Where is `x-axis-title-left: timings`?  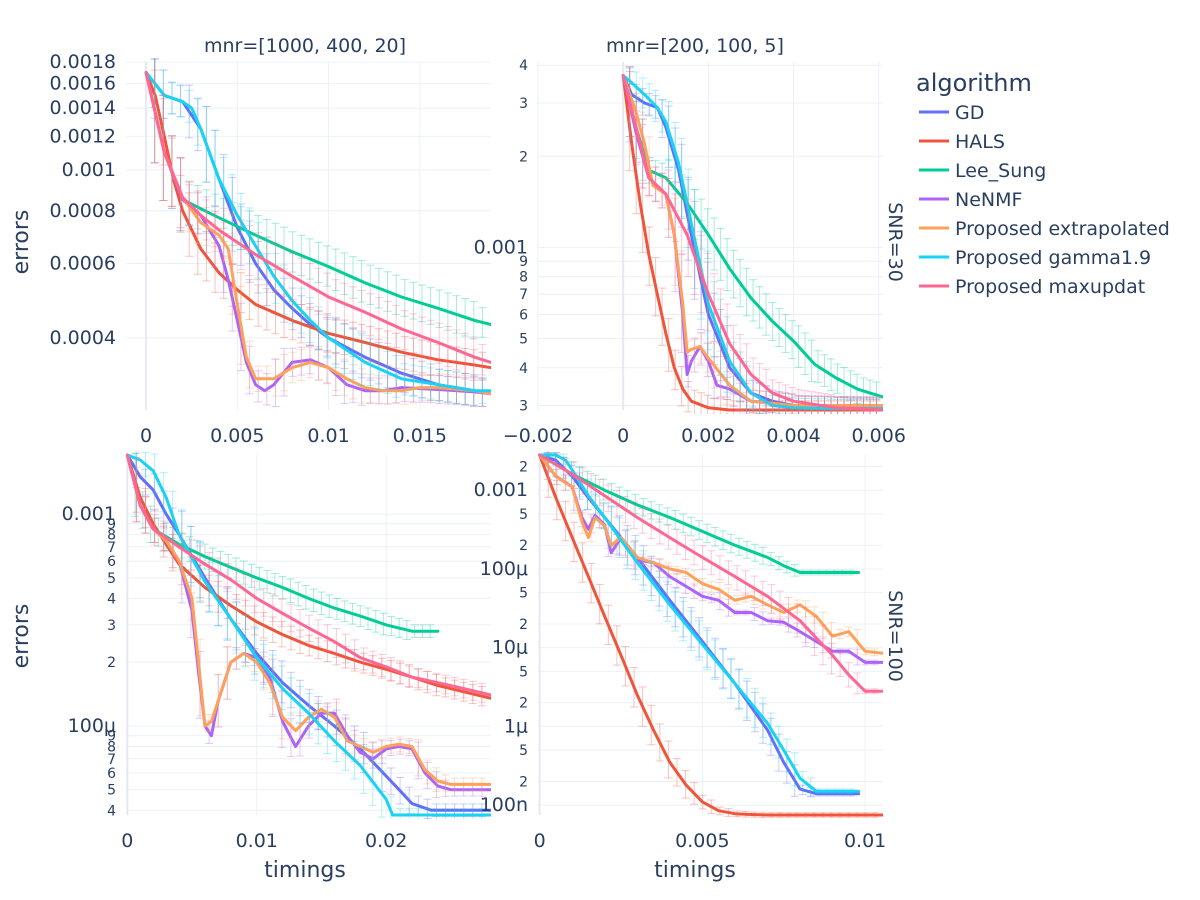
x-axis-title-left: timings is located at coordinates (305, 870).